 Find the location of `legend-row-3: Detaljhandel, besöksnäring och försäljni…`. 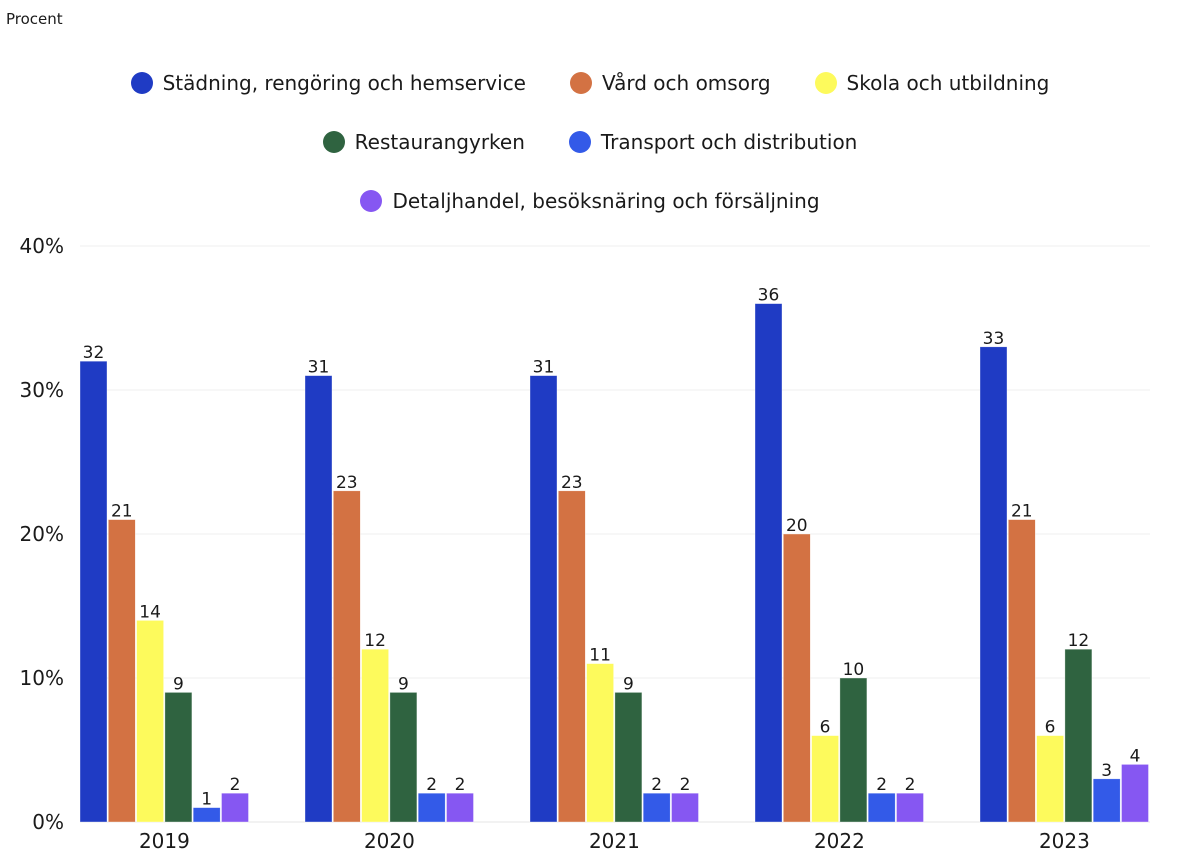

legend-row-3: Detaljhandel, besöksnäring och försäljni… is located at coordinates (590, 201).